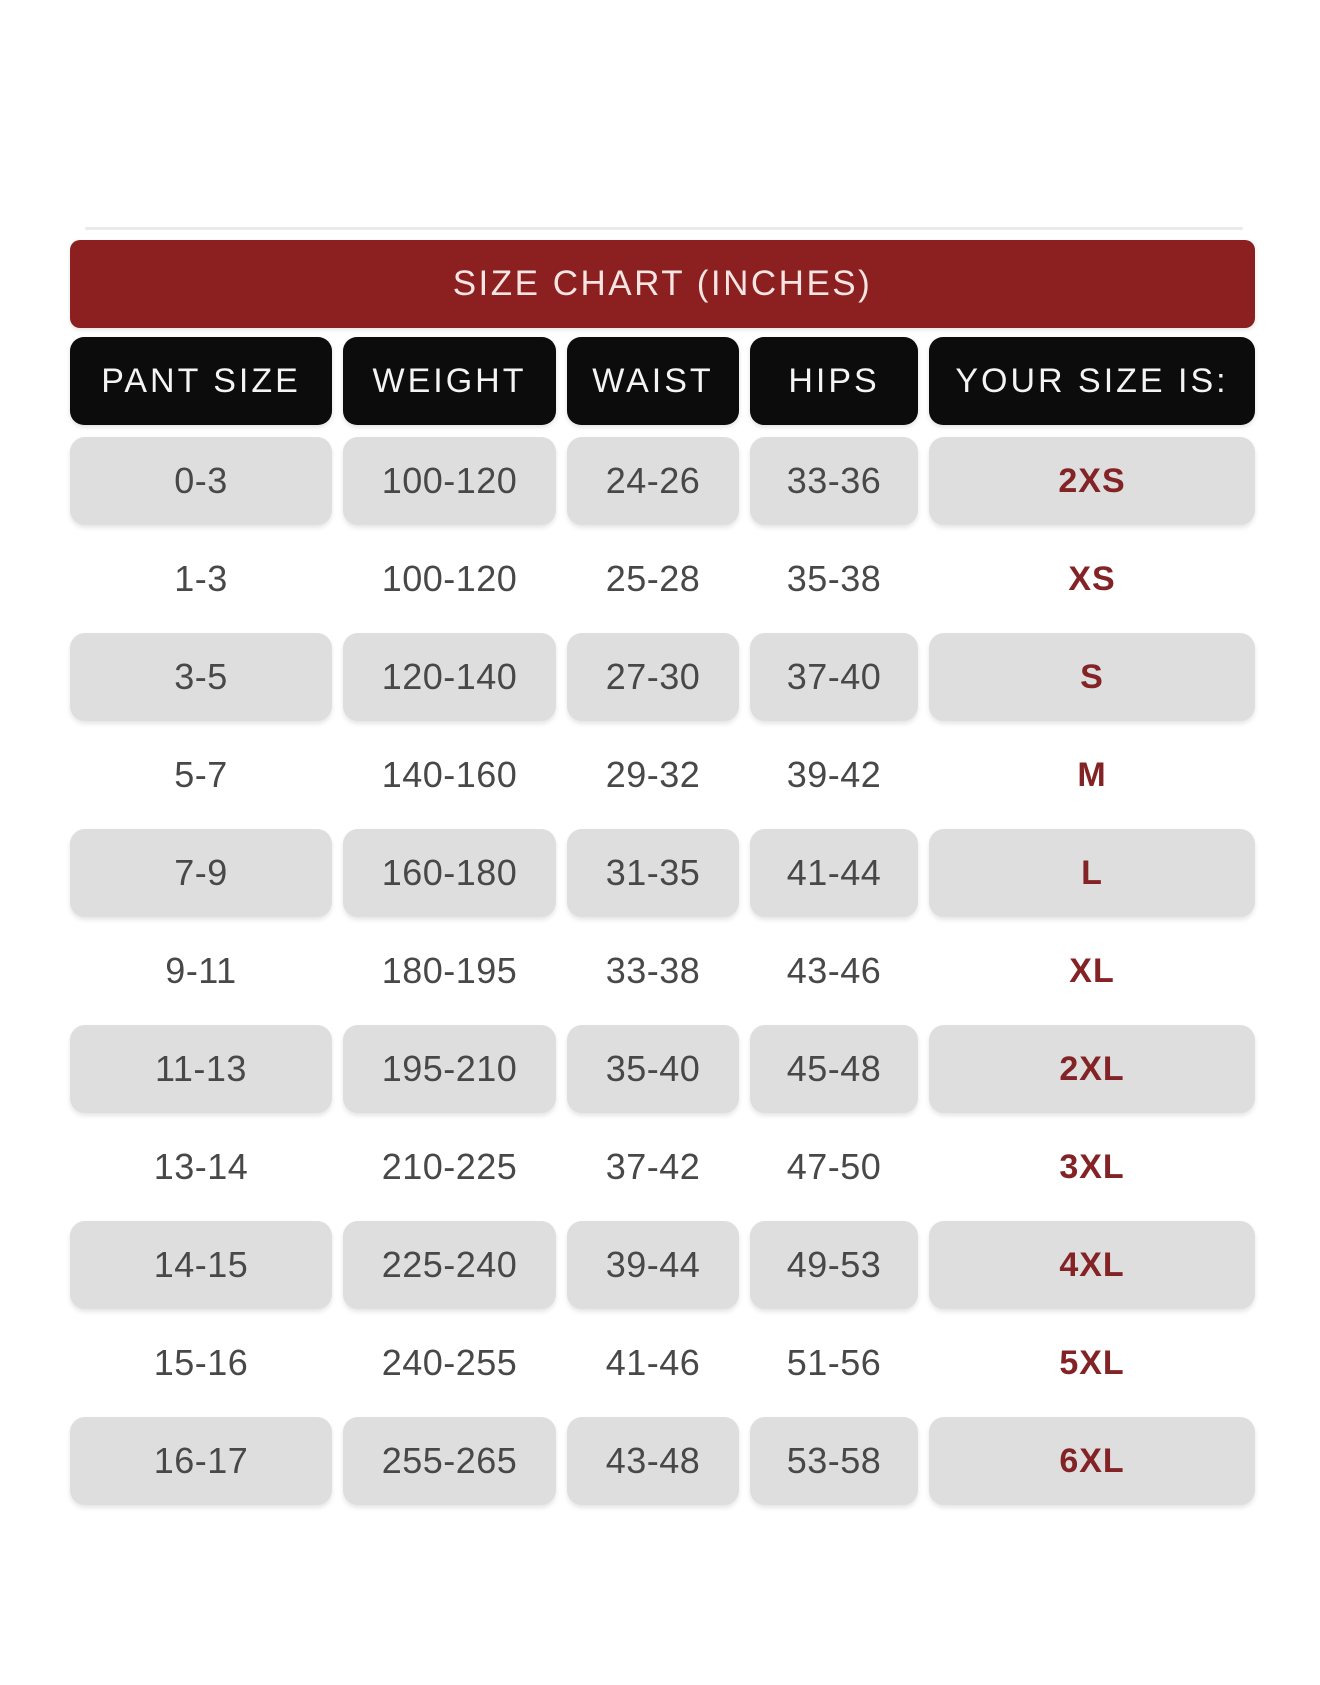 This screenshot has height=1685, width=1320. What do you see at coordinates (449, 381) in the screenshot?
I see `column-header-weight: WEIGHT` at bounding box center [449, 381].